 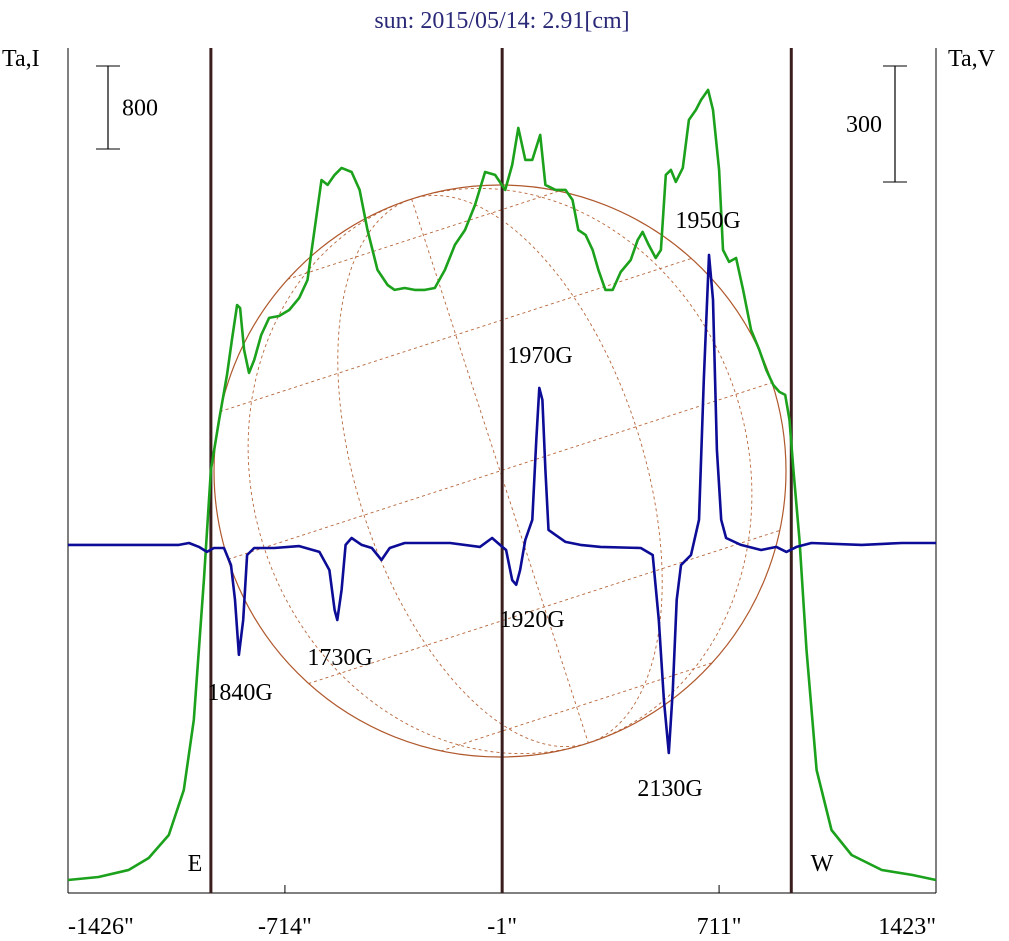 I want to click on x-tick-label: -1426", so click(x=101, y=927).